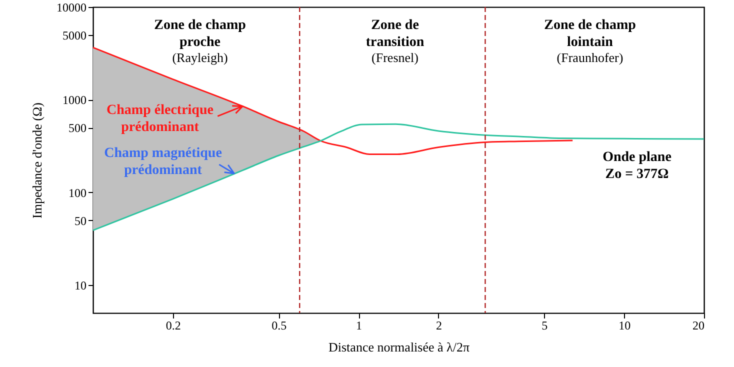 The width and height of the screenshot is (734, 367). Describe the element at coordinates (545, 325) in the screenshot. I see `x-tick-label: 5` at that location.